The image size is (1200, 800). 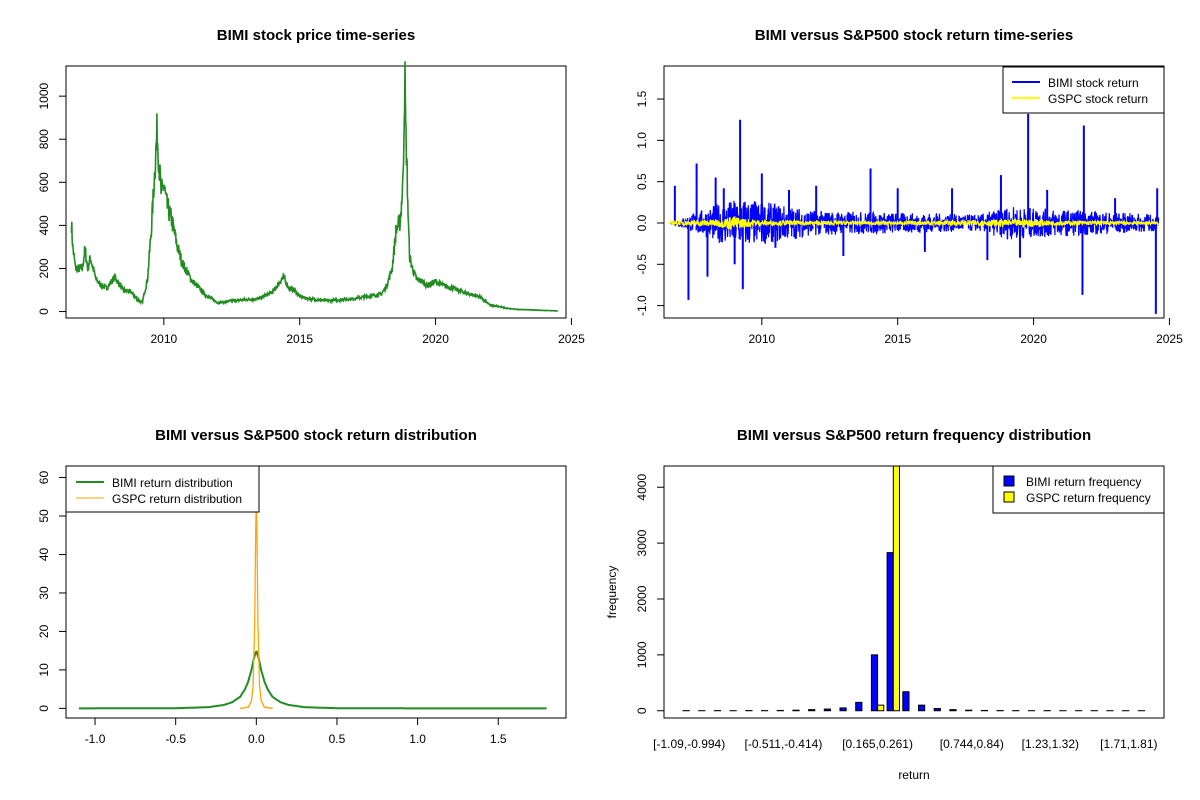 I want to click on y-tick-label: 0.0, so click(x=642, y=222).